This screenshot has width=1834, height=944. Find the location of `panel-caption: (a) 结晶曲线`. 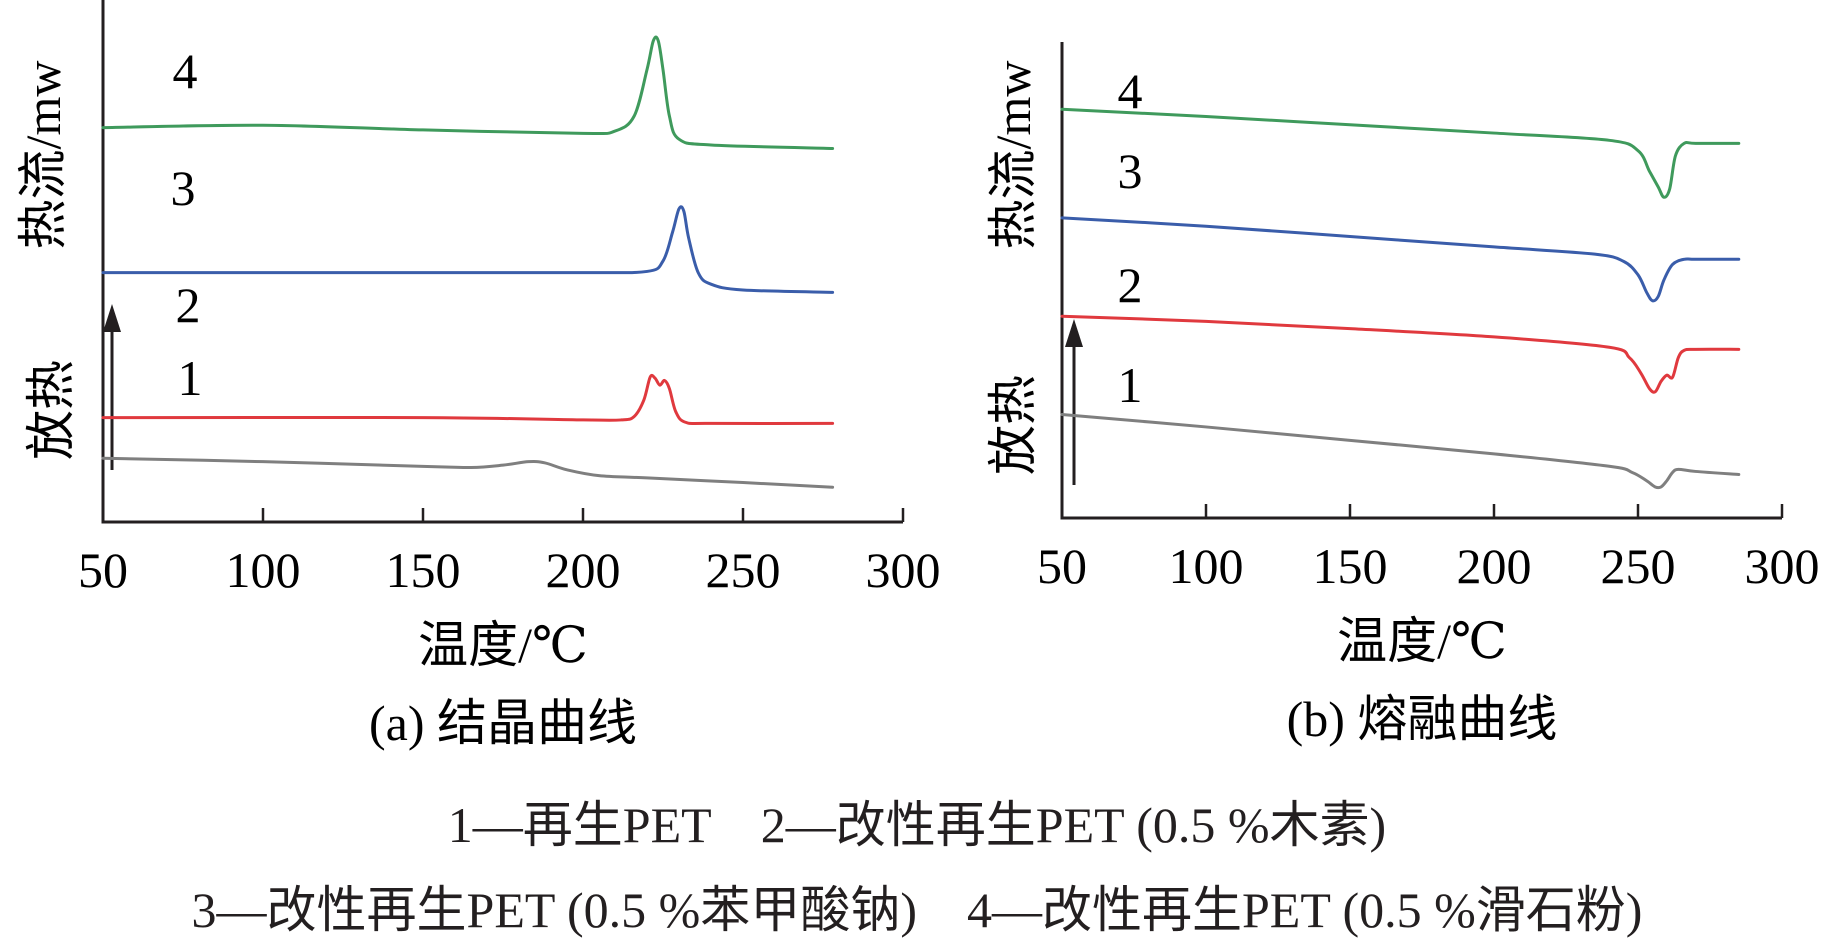

panel-caption: (a) 结晶曲线 is located at coordinates (503, 723).